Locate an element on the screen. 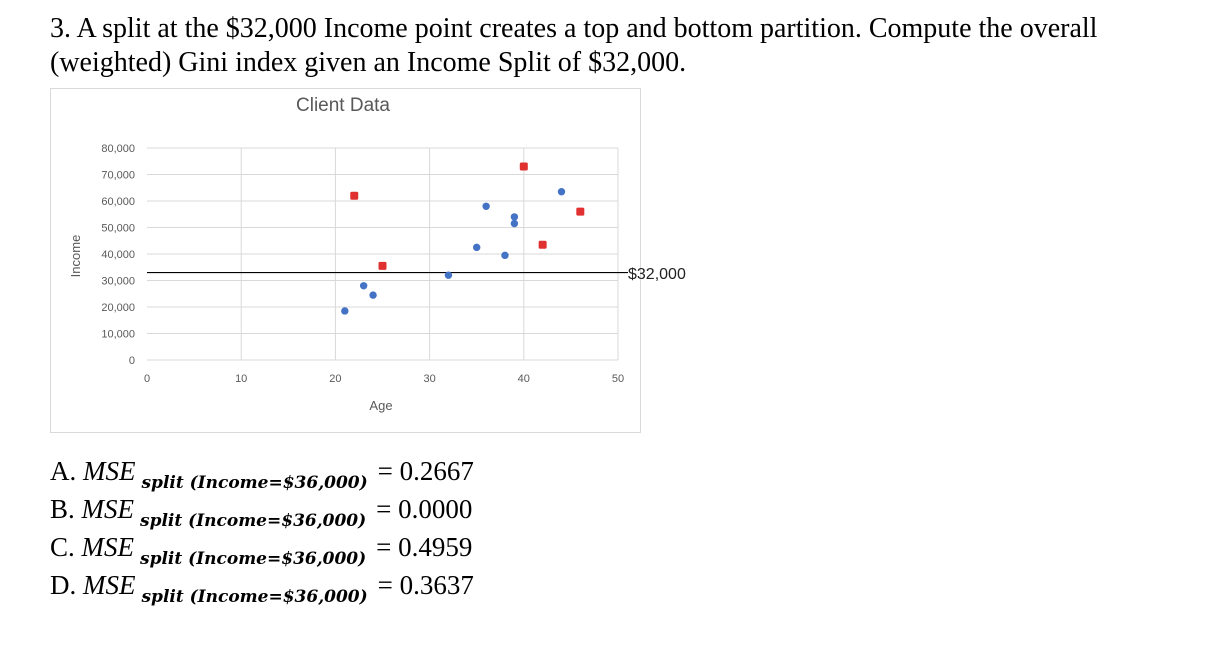 The width and height of the screenshot is (1208, 658). x-axis-title: Age is located at coordinates (380, 405).